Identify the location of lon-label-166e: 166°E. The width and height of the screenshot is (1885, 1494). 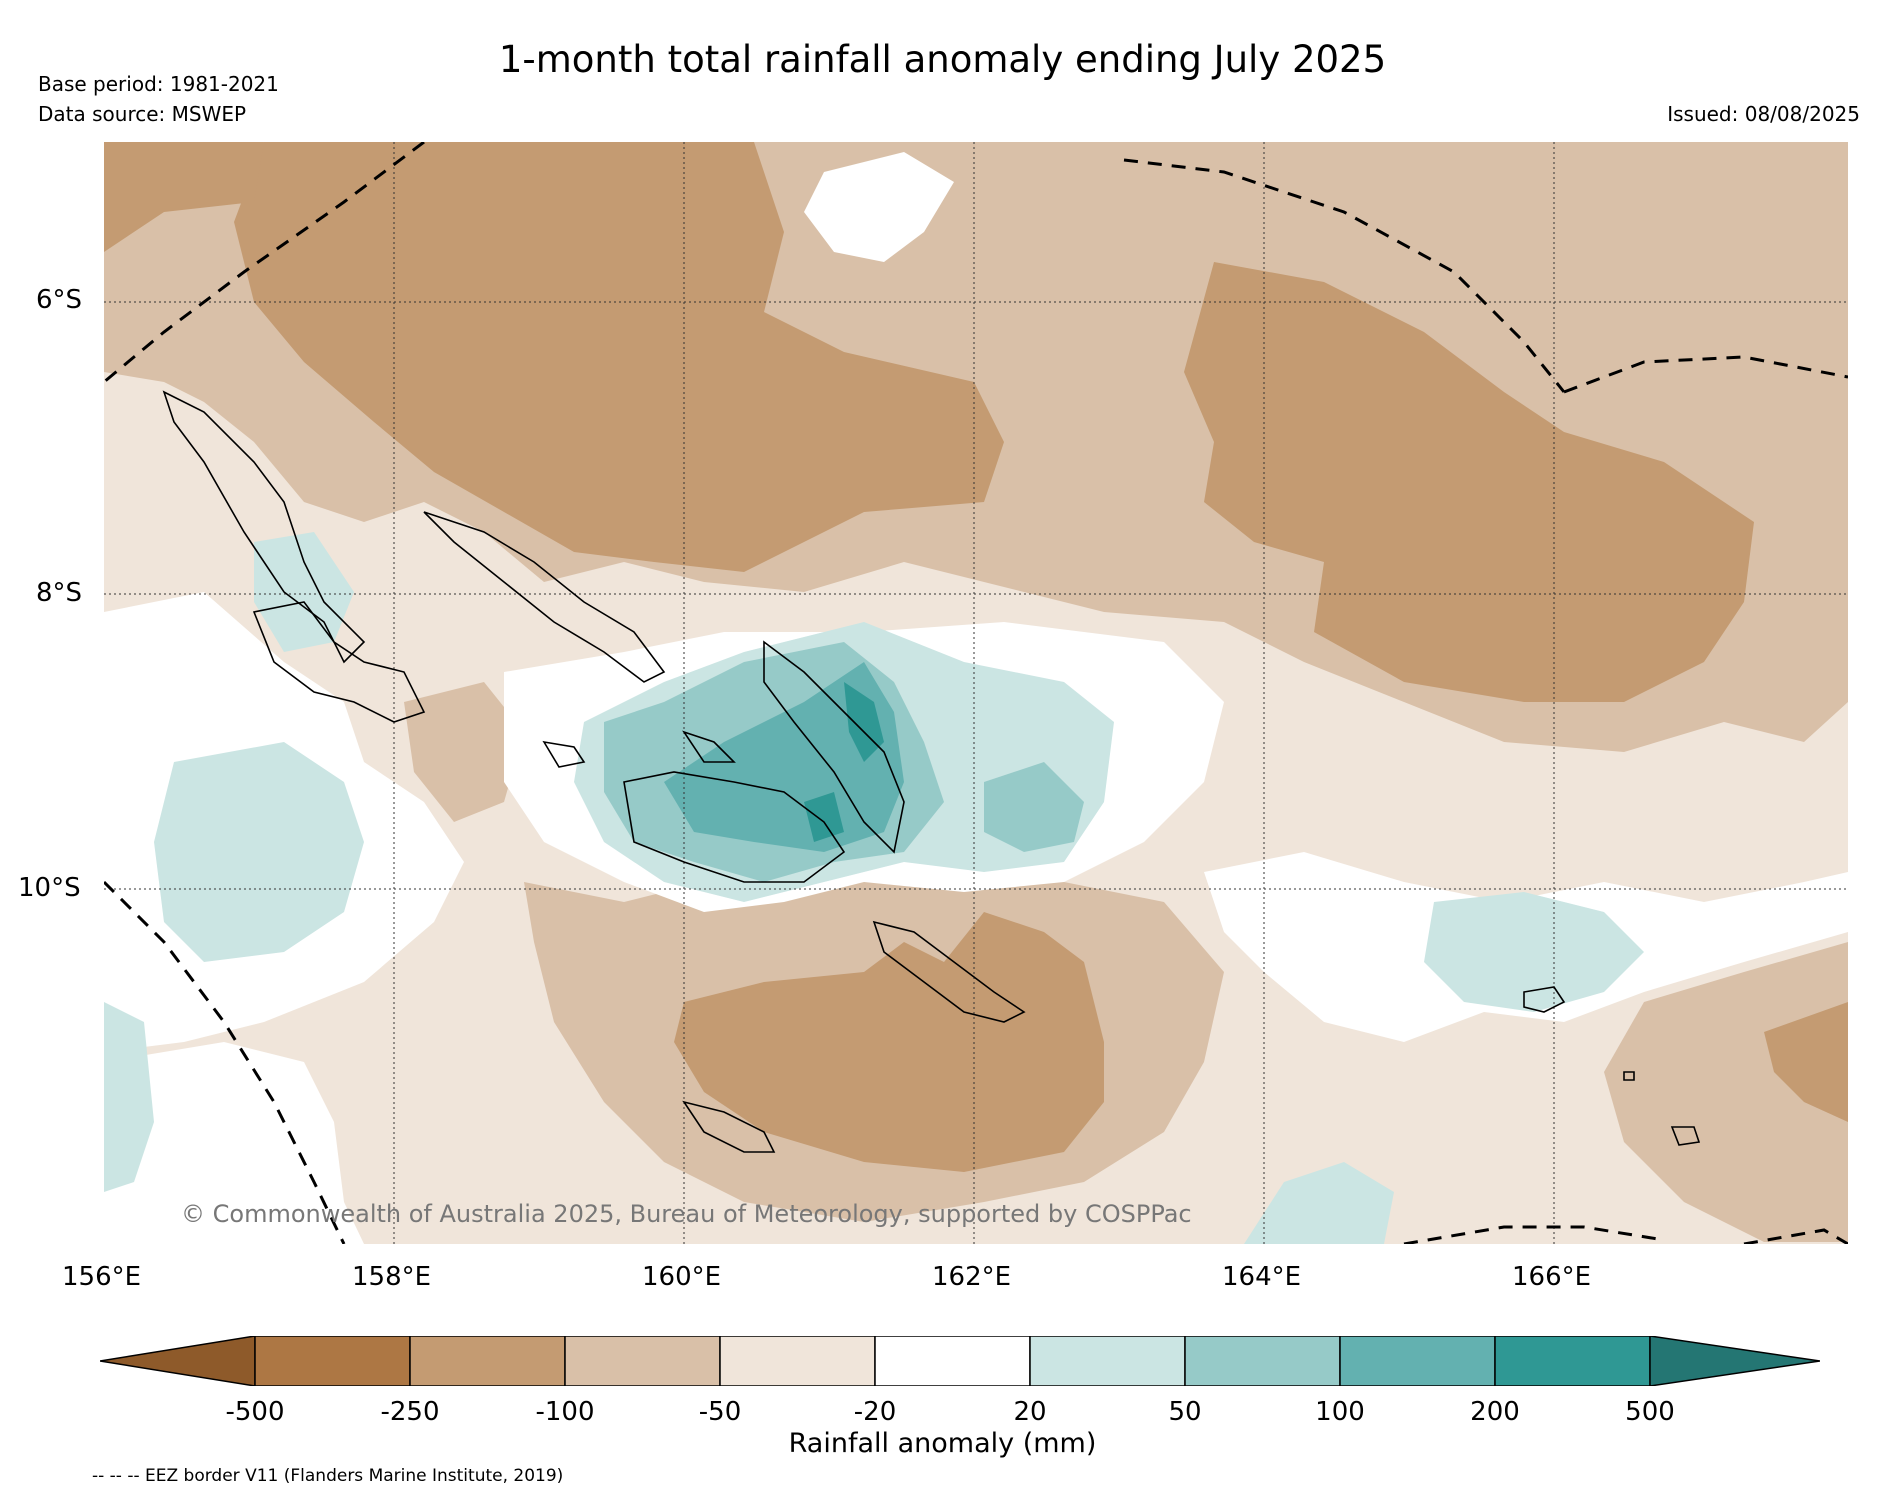
(1552, 1277).